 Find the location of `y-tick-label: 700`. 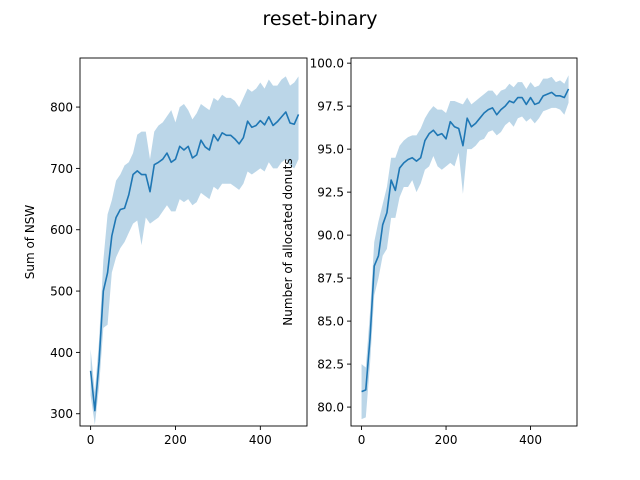

y-tick-label: 700 is located at coordinates (61, 169).